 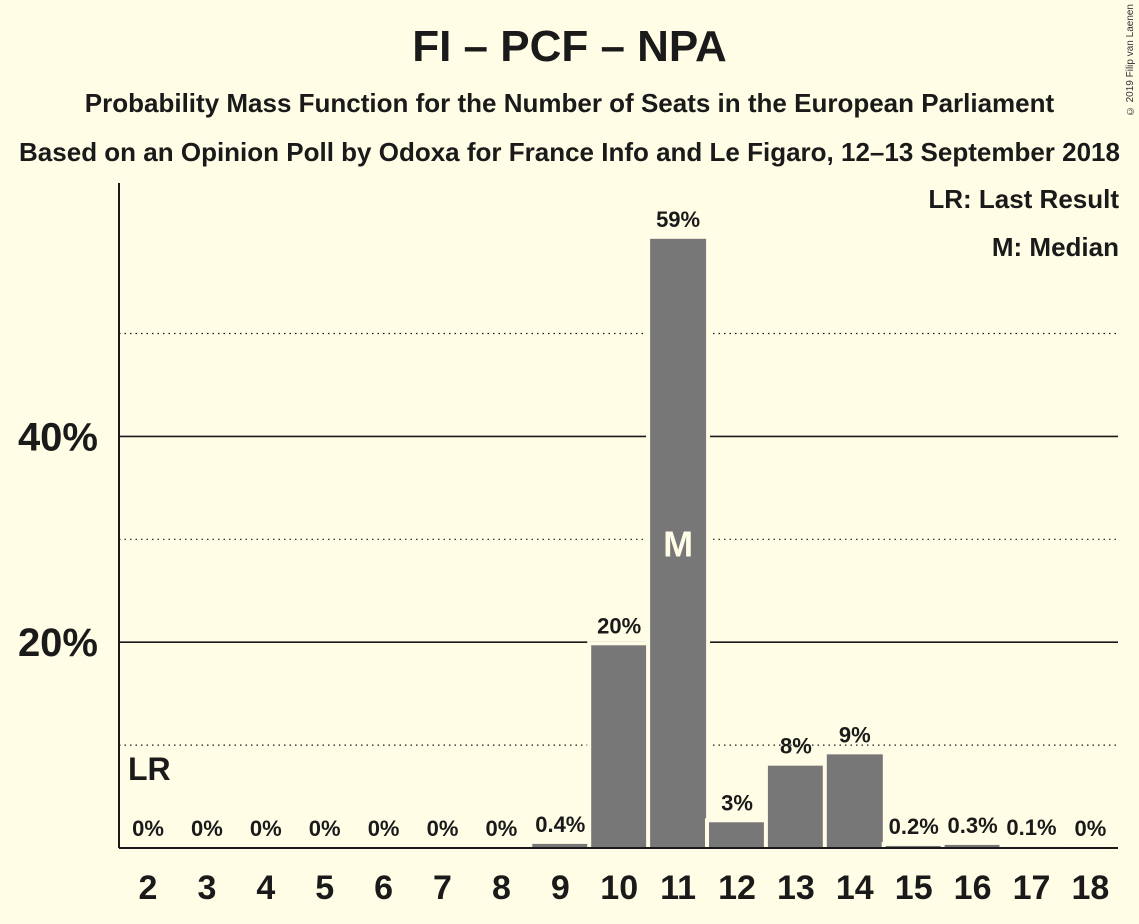 What do you see at coordinates (560, 888) in the screenshot?
I see `x-tick-label: 9` at bounding box center [560, 888].